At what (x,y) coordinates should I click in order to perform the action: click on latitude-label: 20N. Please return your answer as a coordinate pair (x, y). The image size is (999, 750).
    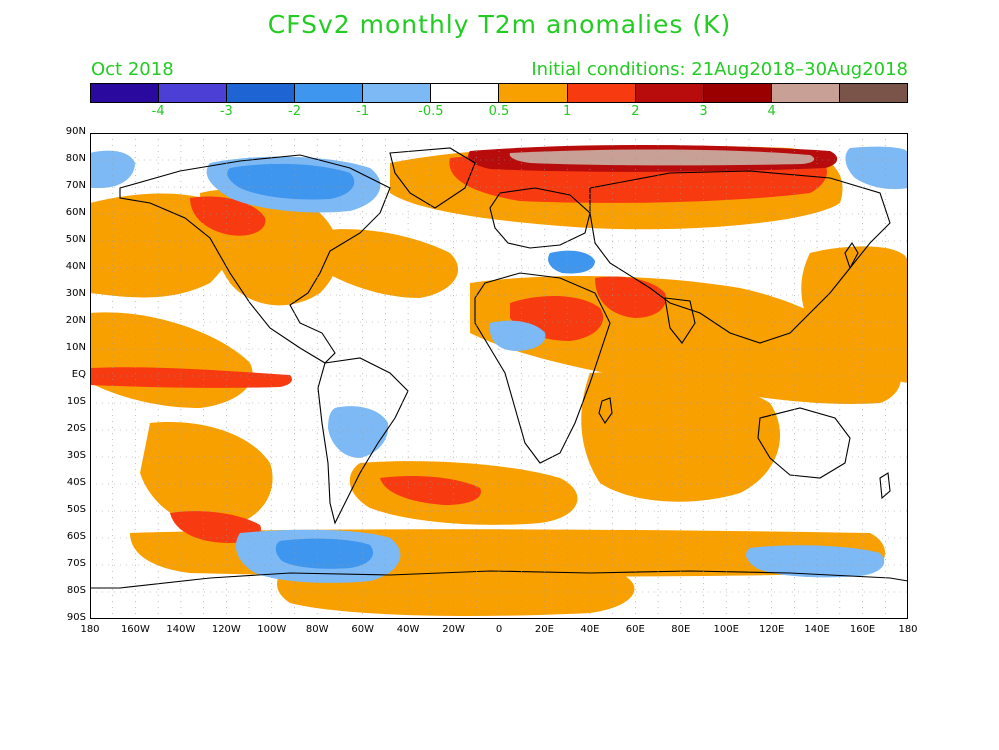
    Looking at the image, I should click on (75, 320).